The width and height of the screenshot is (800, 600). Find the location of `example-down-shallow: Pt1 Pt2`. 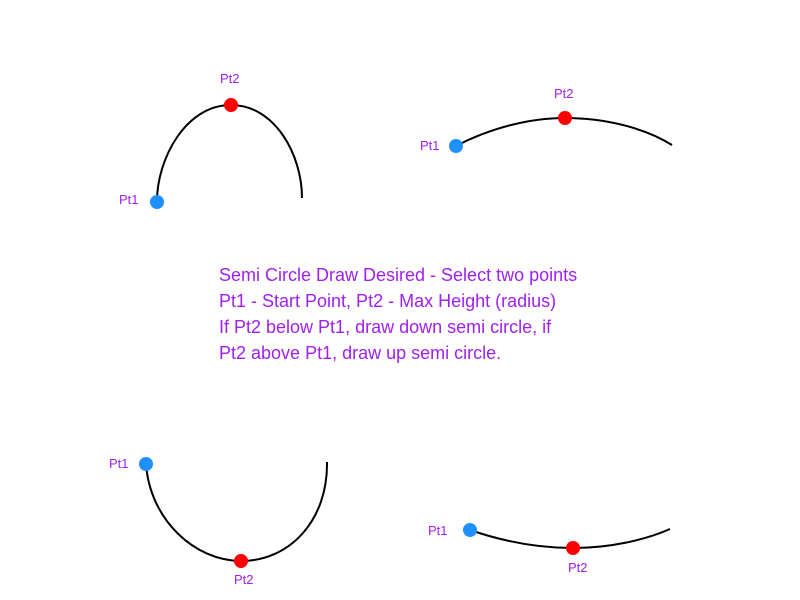

example-down-shallow: Pt1 Pt2 is located at coordinates (549, 549).